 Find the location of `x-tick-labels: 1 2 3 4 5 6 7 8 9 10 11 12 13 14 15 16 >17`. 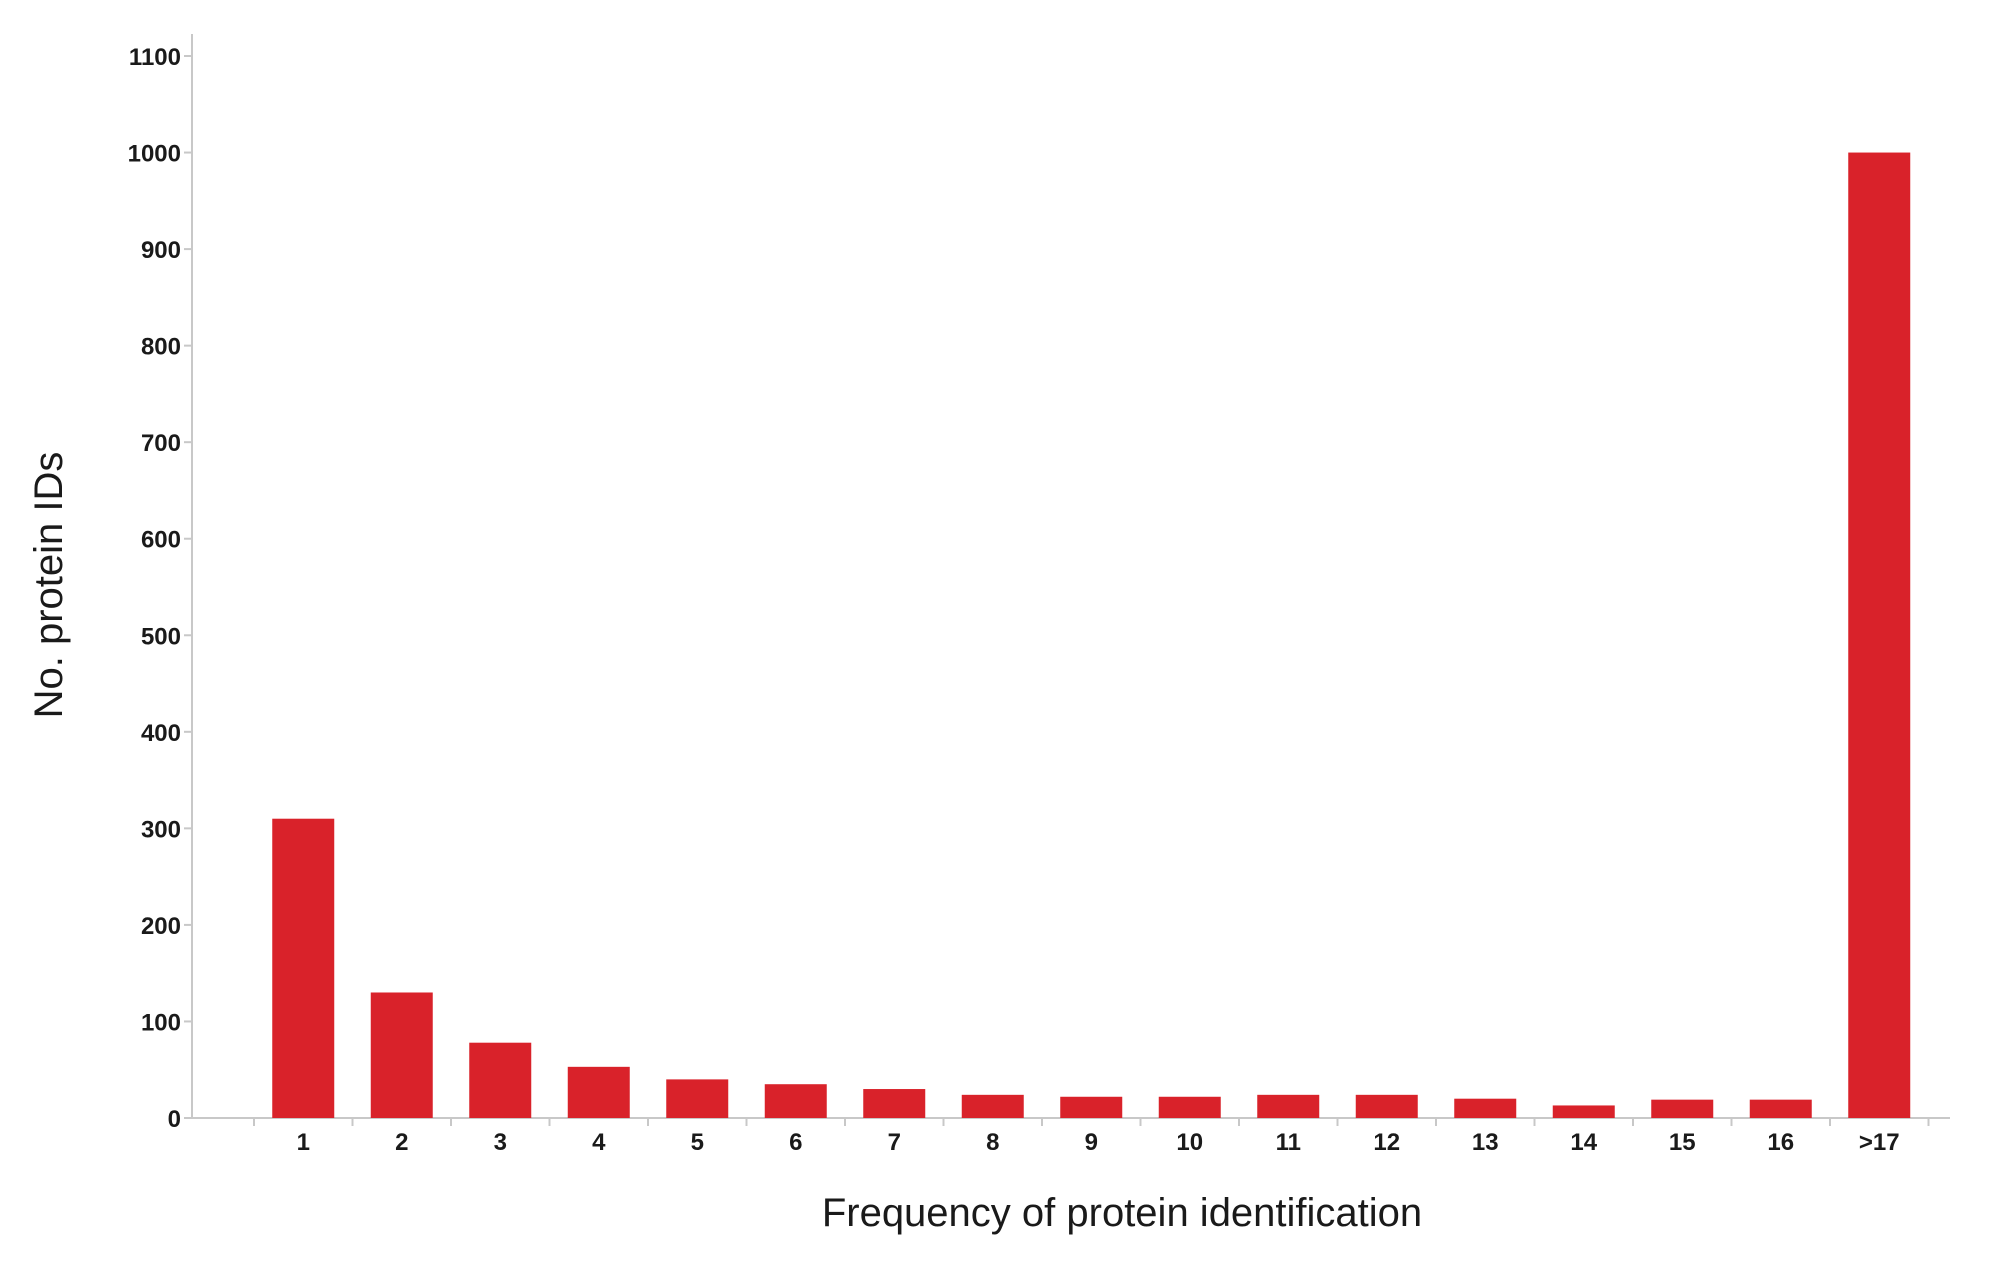

x-tick-labels: 1 2 3 4 5 6 7 8 9 10 11 12 13 14 15 16 >17 is located at coordinates (1098, 1142).